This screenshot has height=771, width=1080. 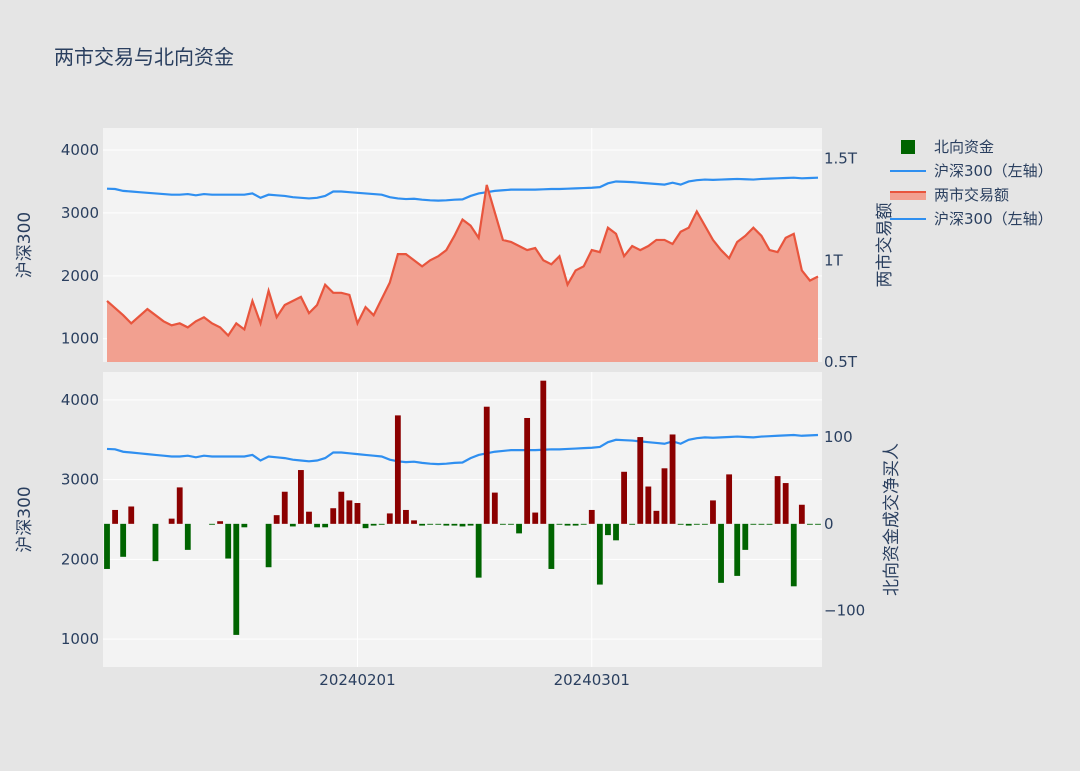 What do you see at coordinates (885, 245) in the screenshot?
I see `y-right-axis-title: 两市交易额` at bounding box center [885, 245].